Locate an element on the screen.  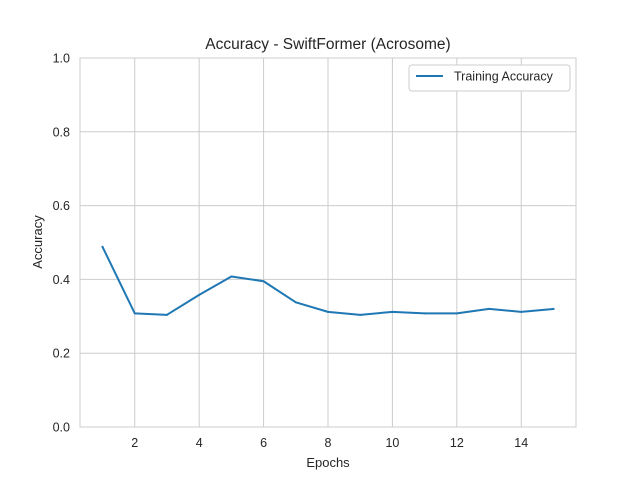
y-tick-label: 0.0 is located at coordinates (61, 428).